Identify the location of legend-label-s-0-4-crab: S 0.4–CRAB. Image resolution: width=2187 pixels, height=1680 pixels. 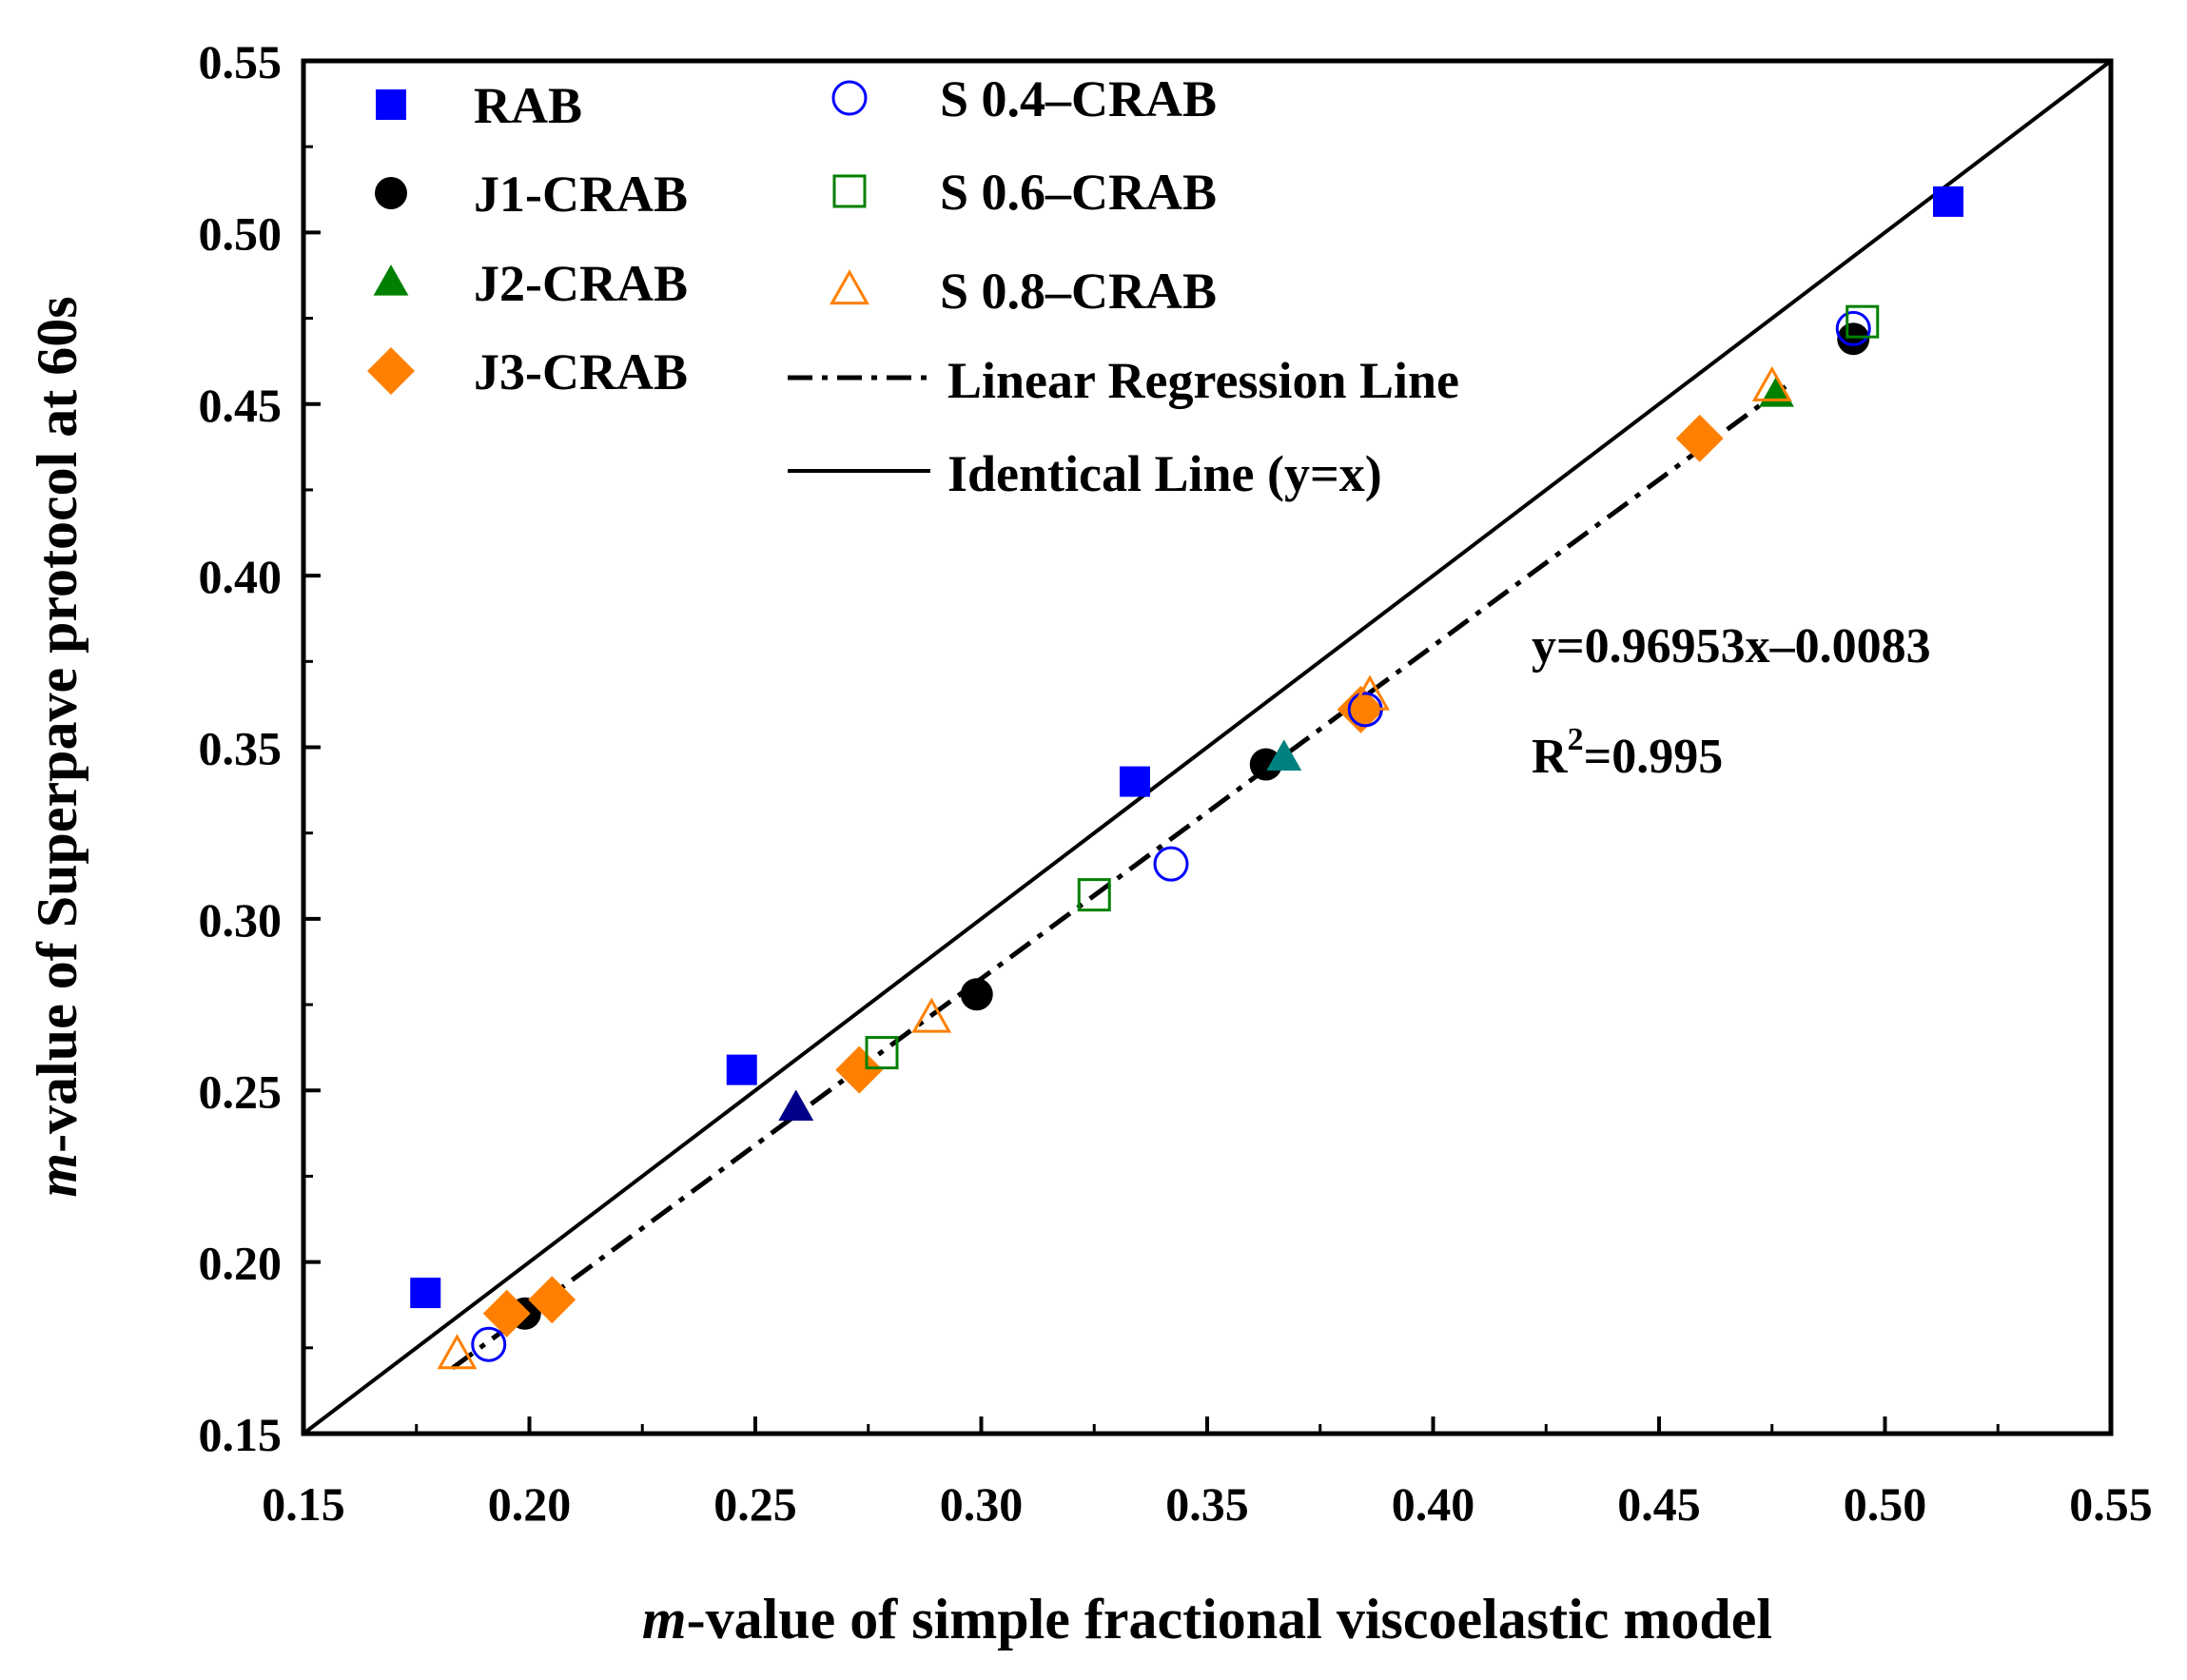
(1078, 99).